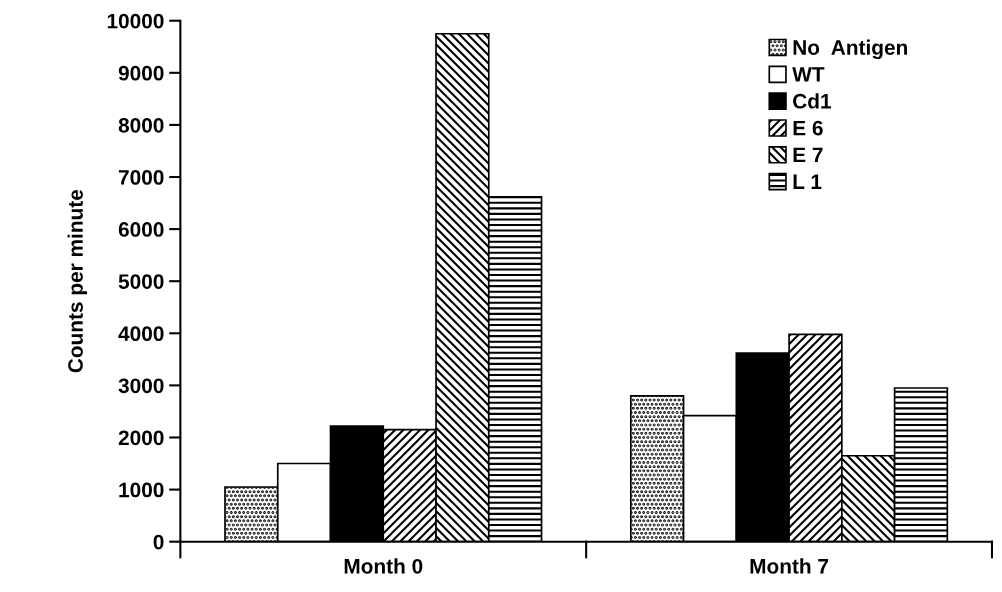  What do you see at coordinates (141, 490) in the screenshot?
I see `y-tick-label: 1000` at bounding box center [141, 490].